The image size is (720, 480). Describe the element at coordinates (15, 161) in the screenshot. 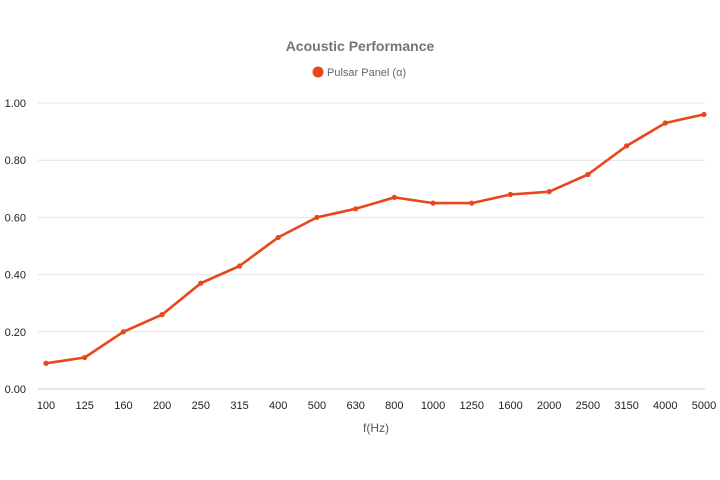

I see `y-tick-label: 0.80` at that location.